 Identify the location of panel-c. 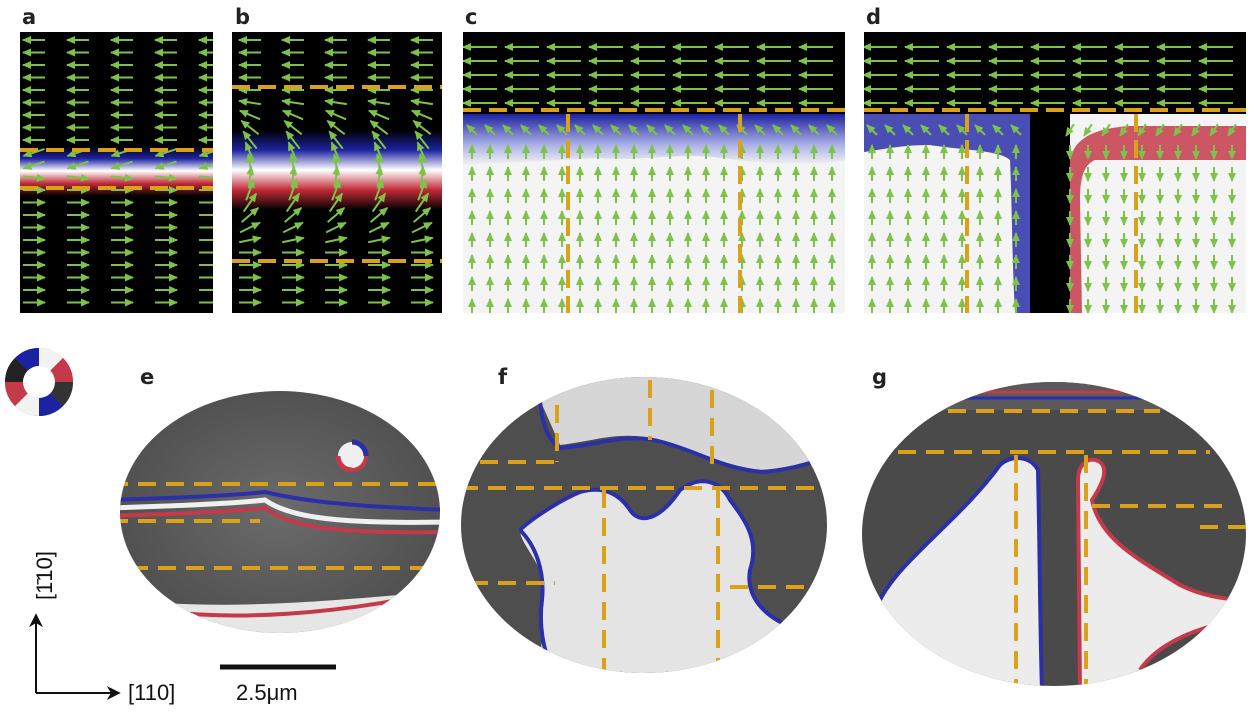
(654, 172).